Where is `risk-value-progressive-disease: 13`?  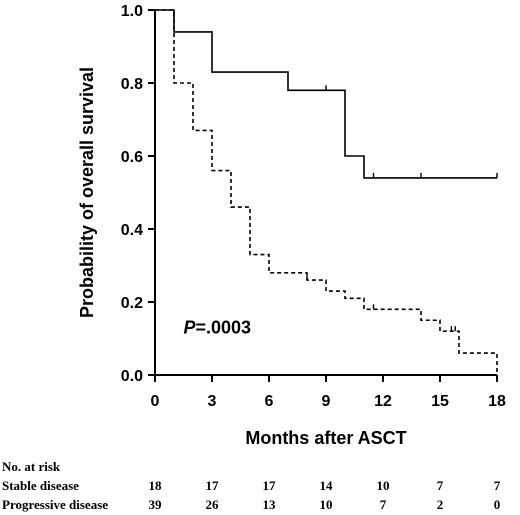
risk-value-progressive-disease: 13 is located at coordinates (270, 504).